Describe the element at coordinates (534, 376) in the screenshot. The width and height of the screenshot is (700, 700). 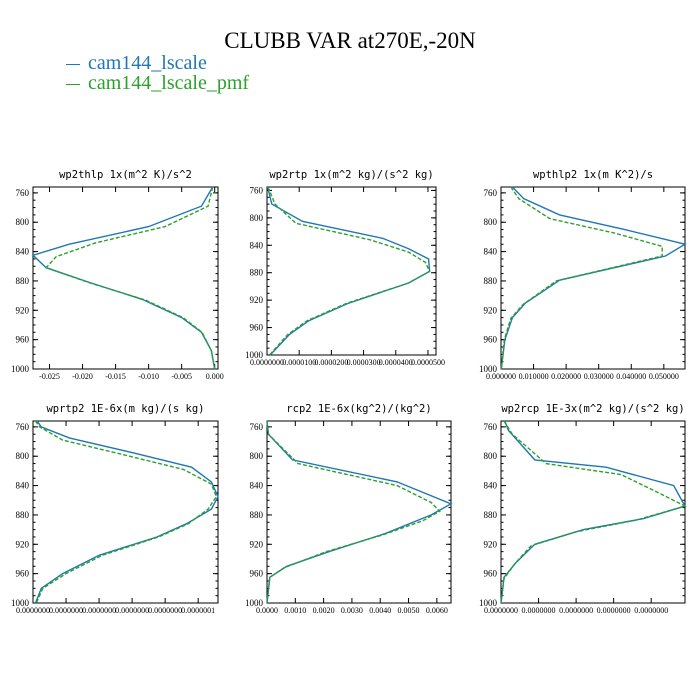
I see `x-tick-label: 0.010000` at that location.